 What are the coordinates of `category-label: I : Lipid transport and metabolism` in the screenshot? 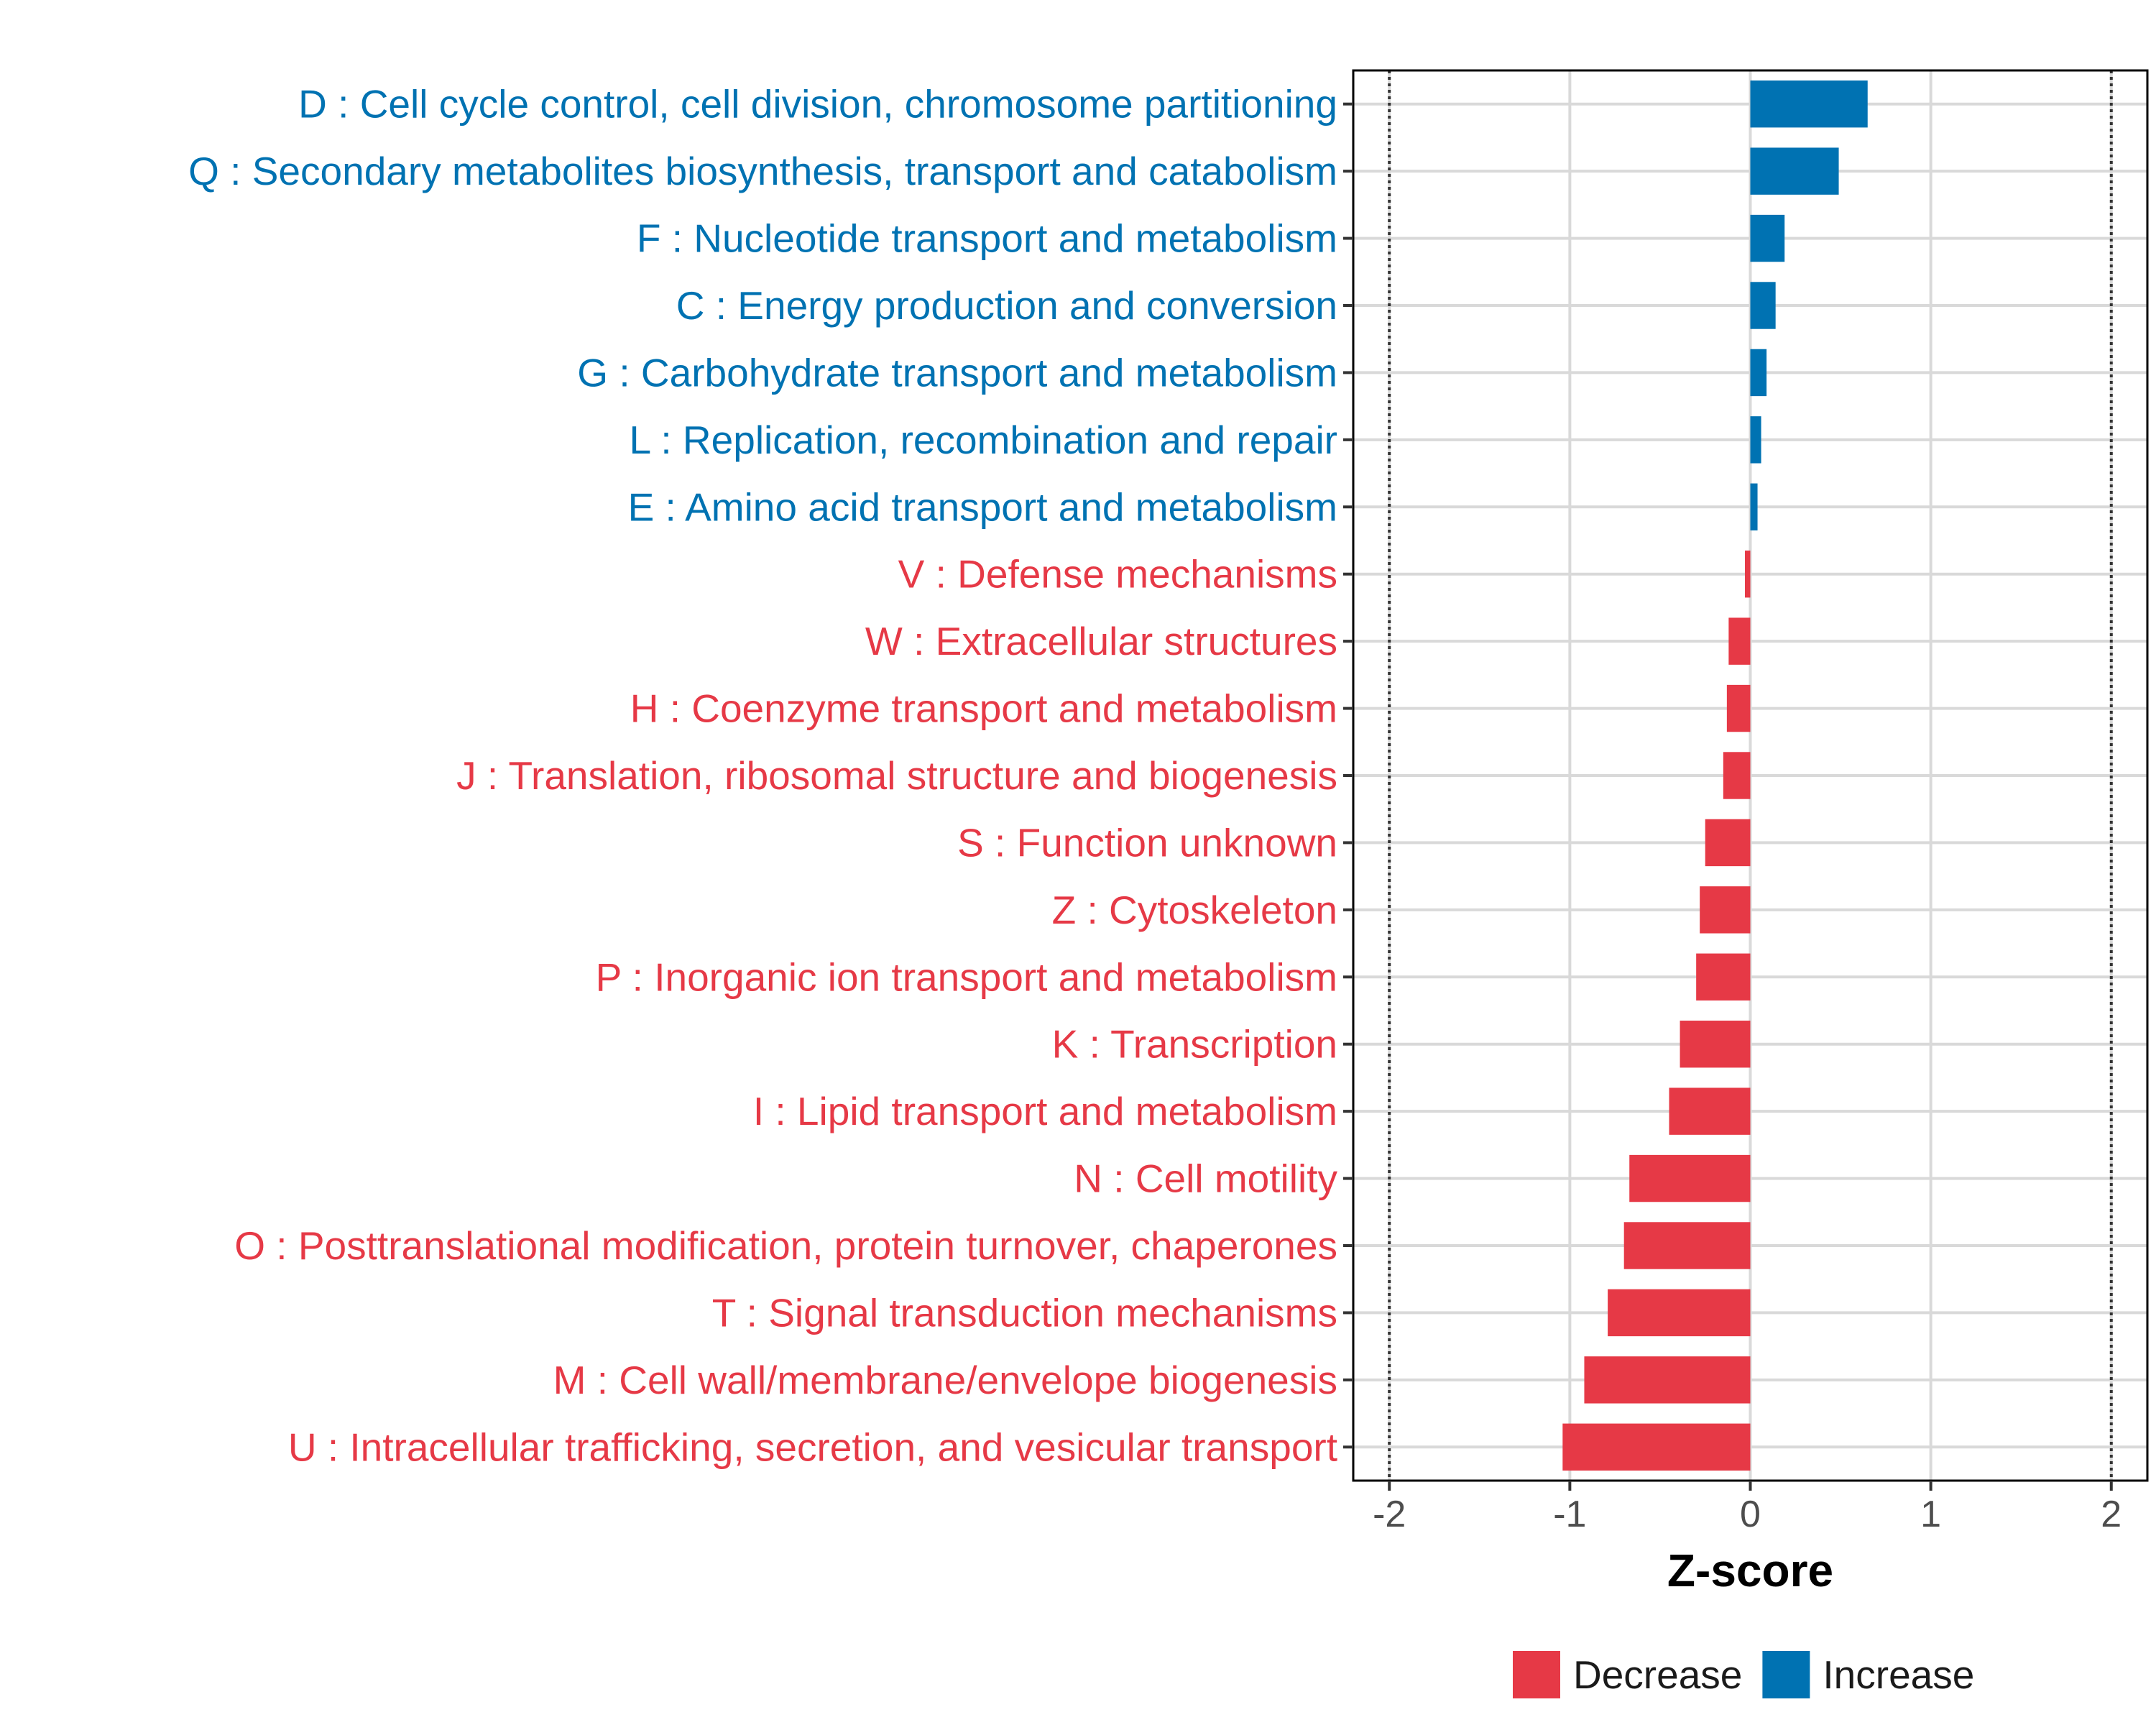 It's located at (1045, 1111).